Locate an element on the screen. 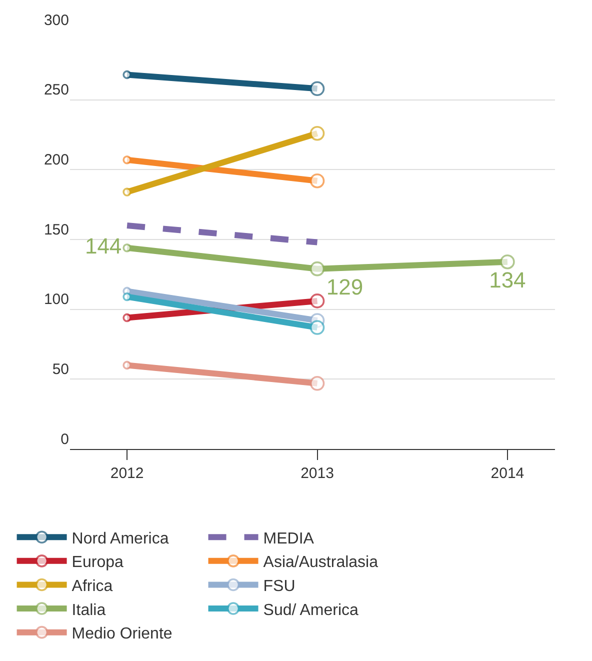 This screenshot has width=592, height=661. y-tick-label: 50 is located at coordinates (60, 369).